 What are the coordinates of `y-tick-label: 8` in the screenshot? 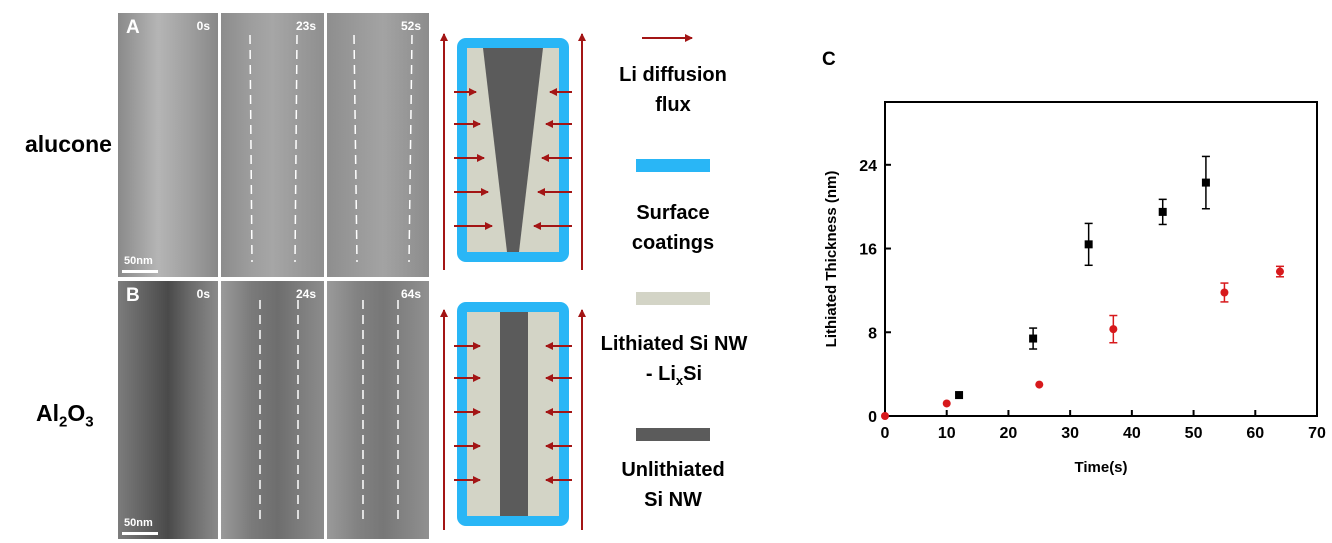 It's located at (872, 333).